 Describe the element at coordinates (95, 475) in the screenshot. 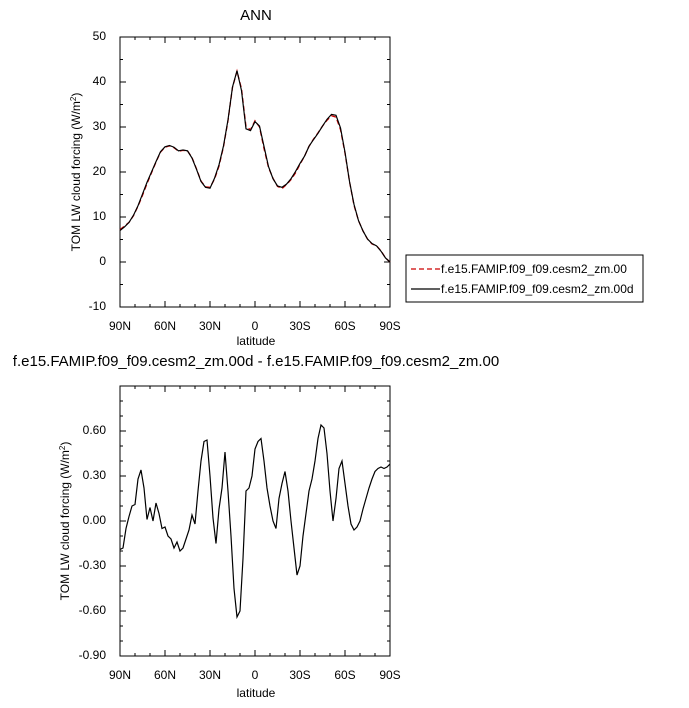

I see `bottom-y-tick-label: 0.30` at that location.